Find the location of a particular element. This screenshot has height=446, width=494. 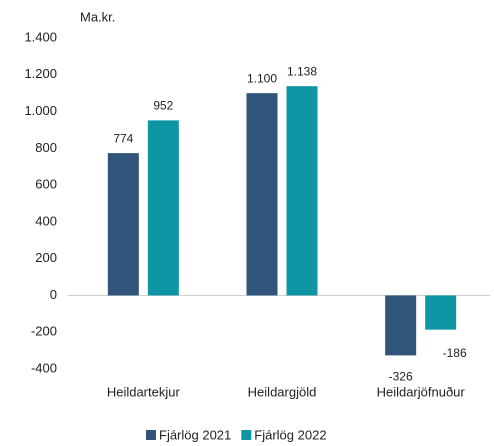

x-tick-label: Heildartekjur is located at coordinates (144, 391).